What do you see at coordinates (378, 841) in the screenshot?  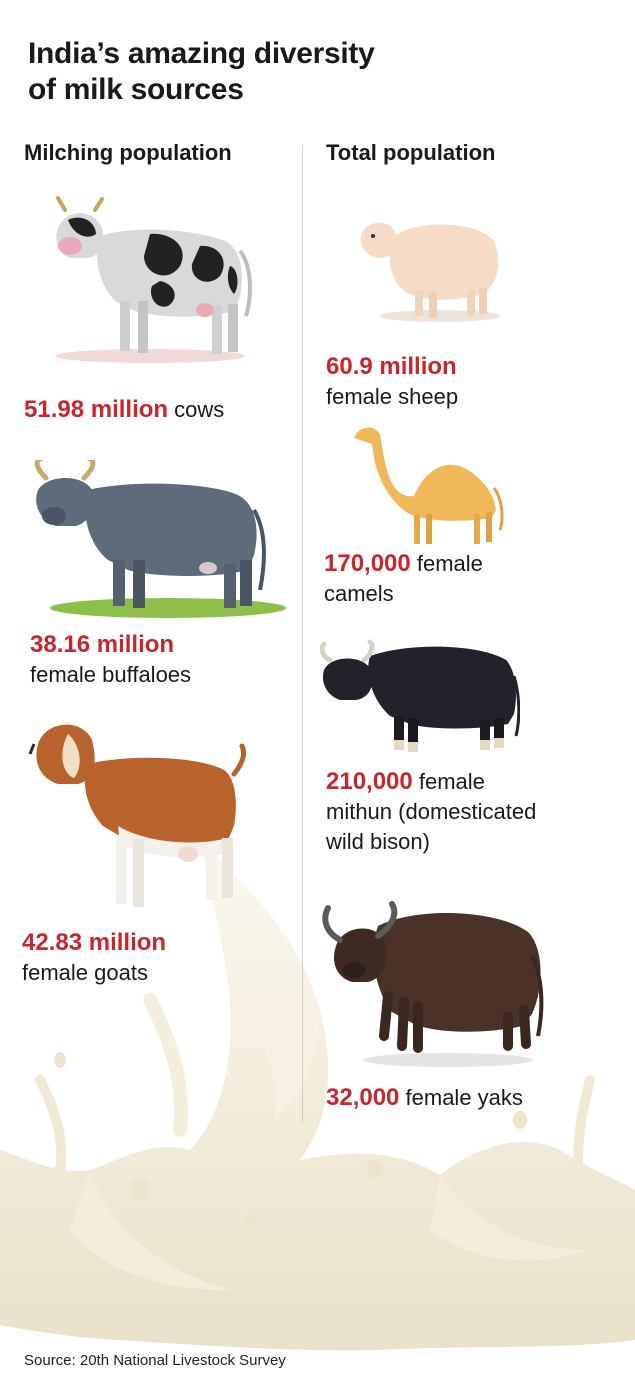 I see `mithun-label-3: wild bison)` at bounding box center [378, 841].